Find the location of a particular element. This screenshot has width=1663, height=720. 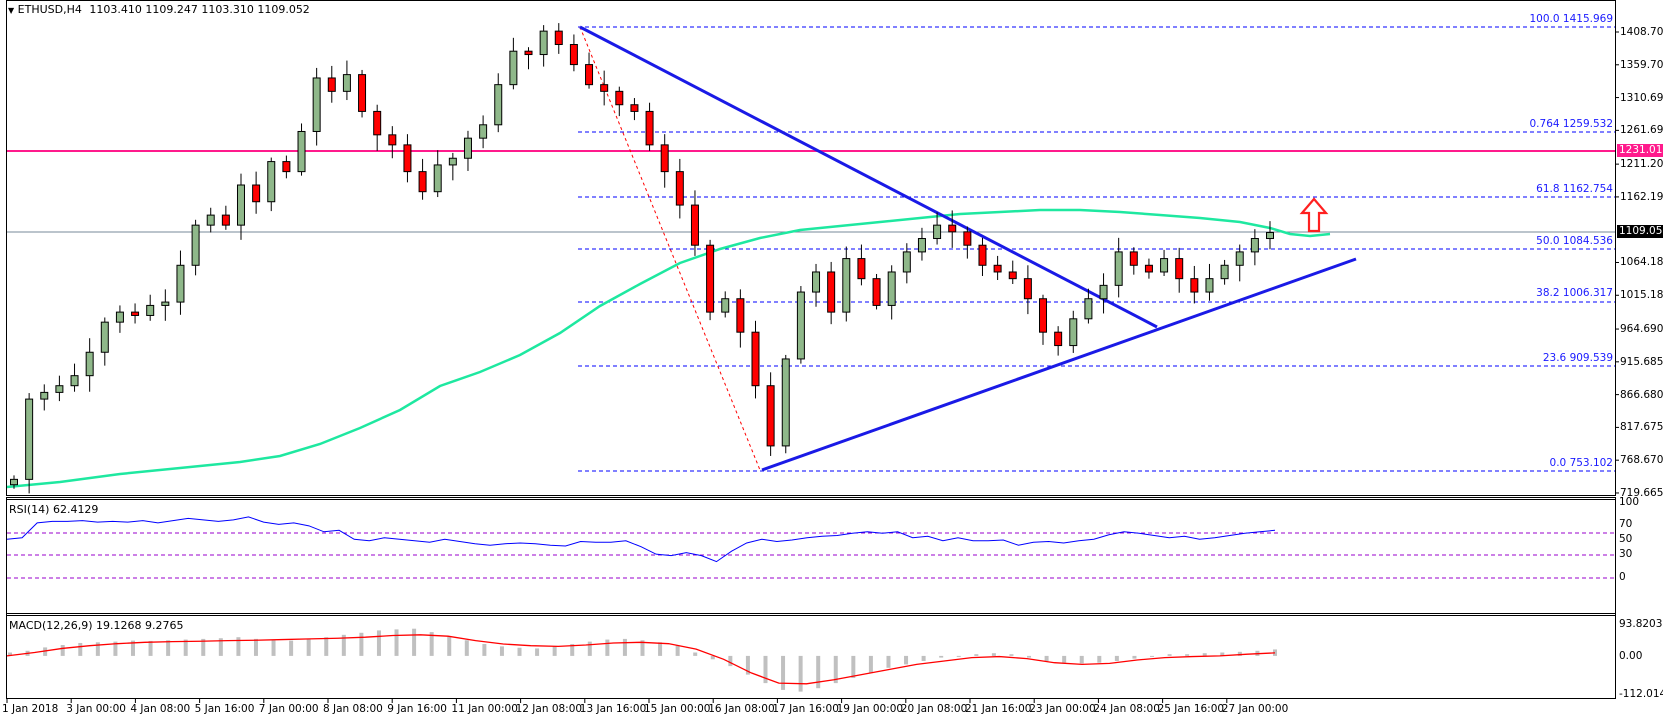

time-tick: 19 Jan 00:00 is located at coordinates (870, 709).